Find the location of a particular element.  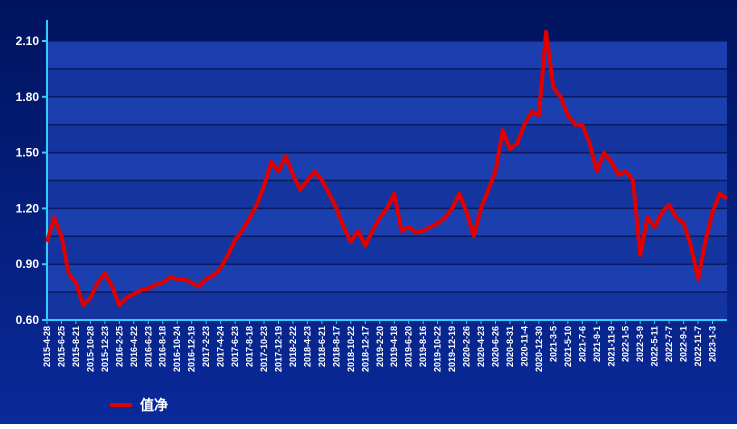

x-tick-label: 2017-4-24 is located at coordinates (221, 346).